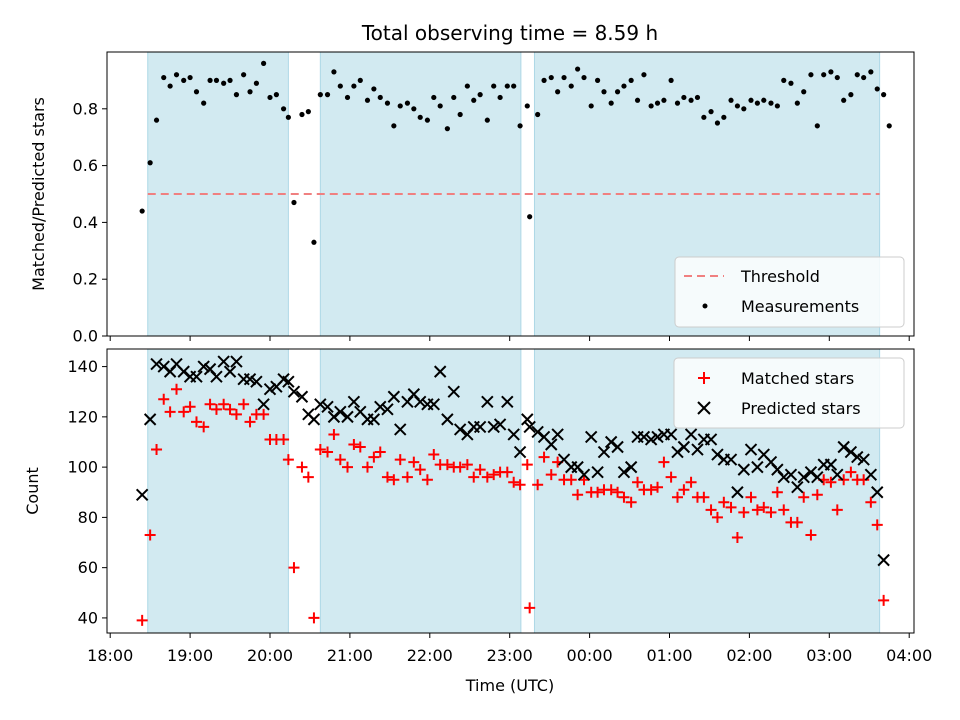 Image resolution: width=960 pixels, height=720 pixels. I want to click on ratio-legend: Threshold Measurements, so click(789, 292).